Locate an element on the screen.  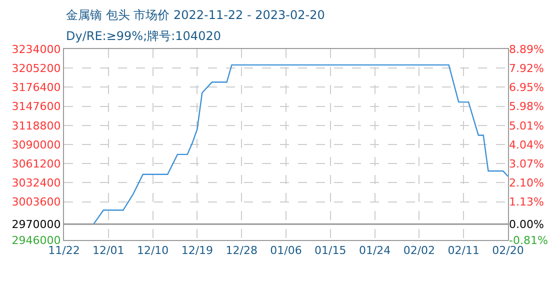
y2-tick-label: 6.95% is located at coordinates (526, 87).